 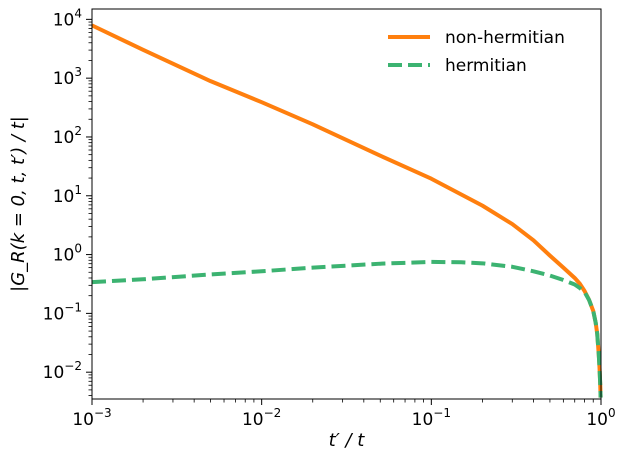 I want to click on y-tick-label: 10⁴, so click(x=67, y=18).